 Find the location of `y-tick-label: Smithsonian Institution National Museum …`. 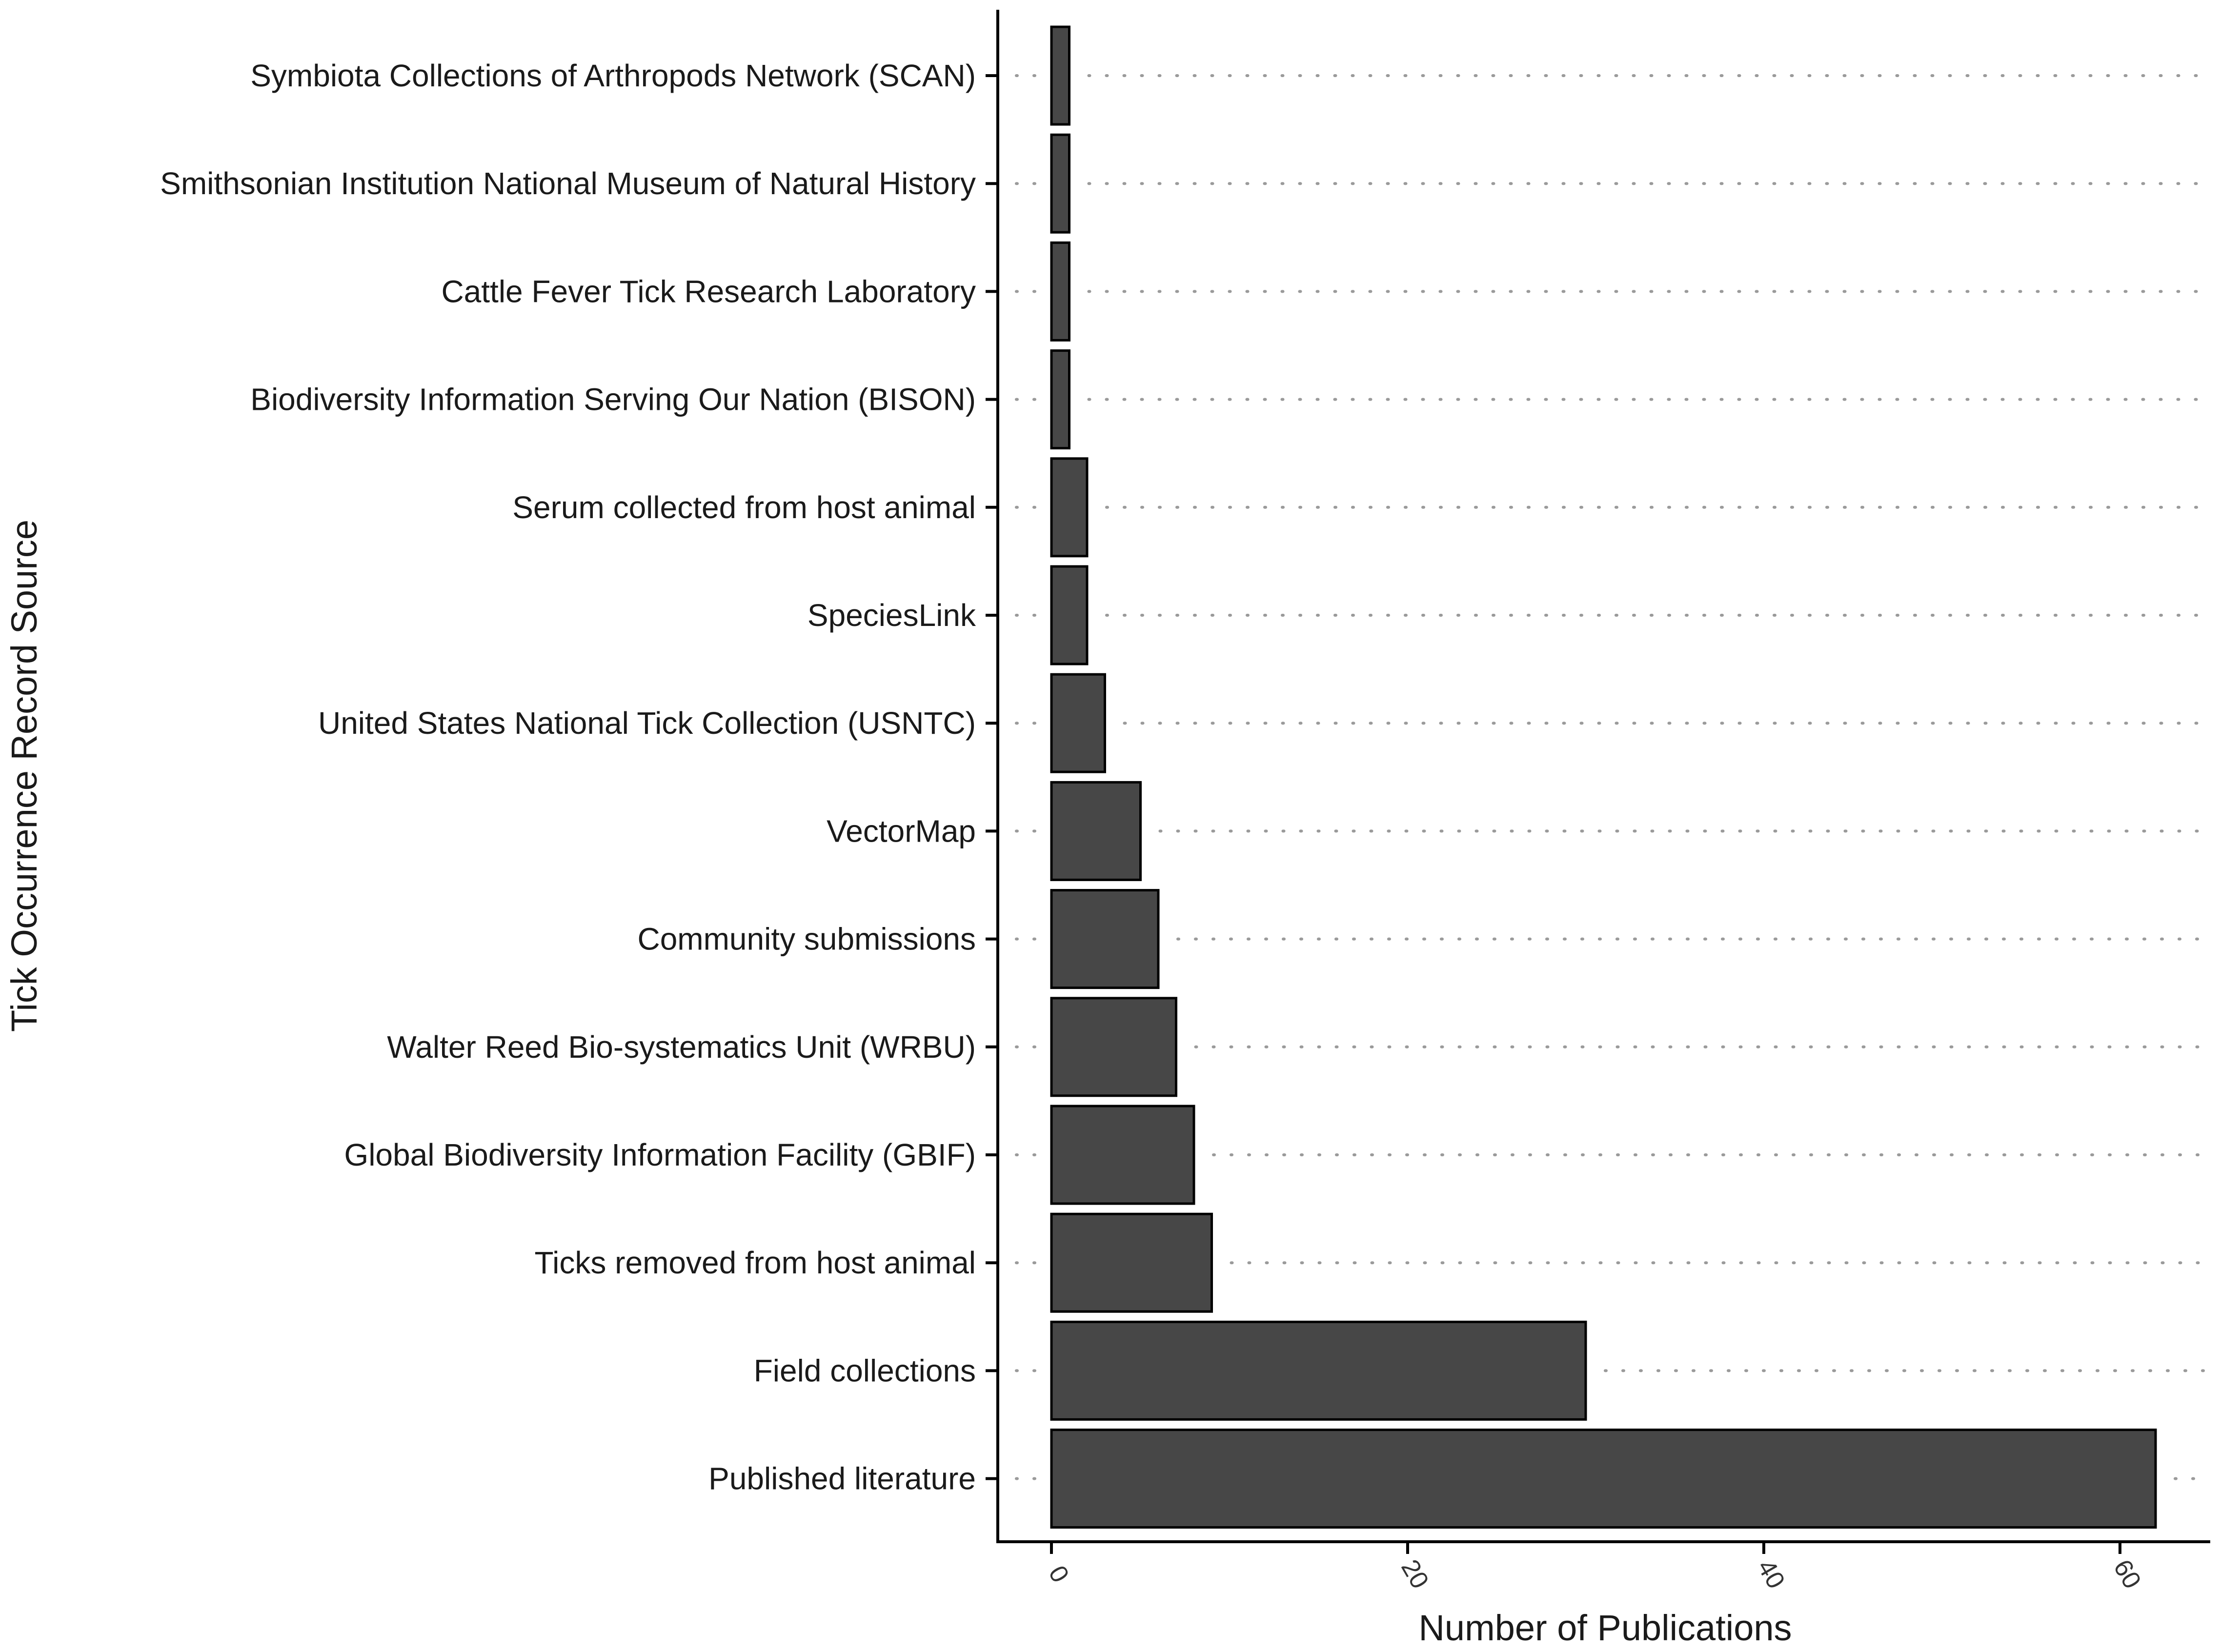

y-tick-label: Smithsonian Institution National Museum … is located at coordinates (568, 184).